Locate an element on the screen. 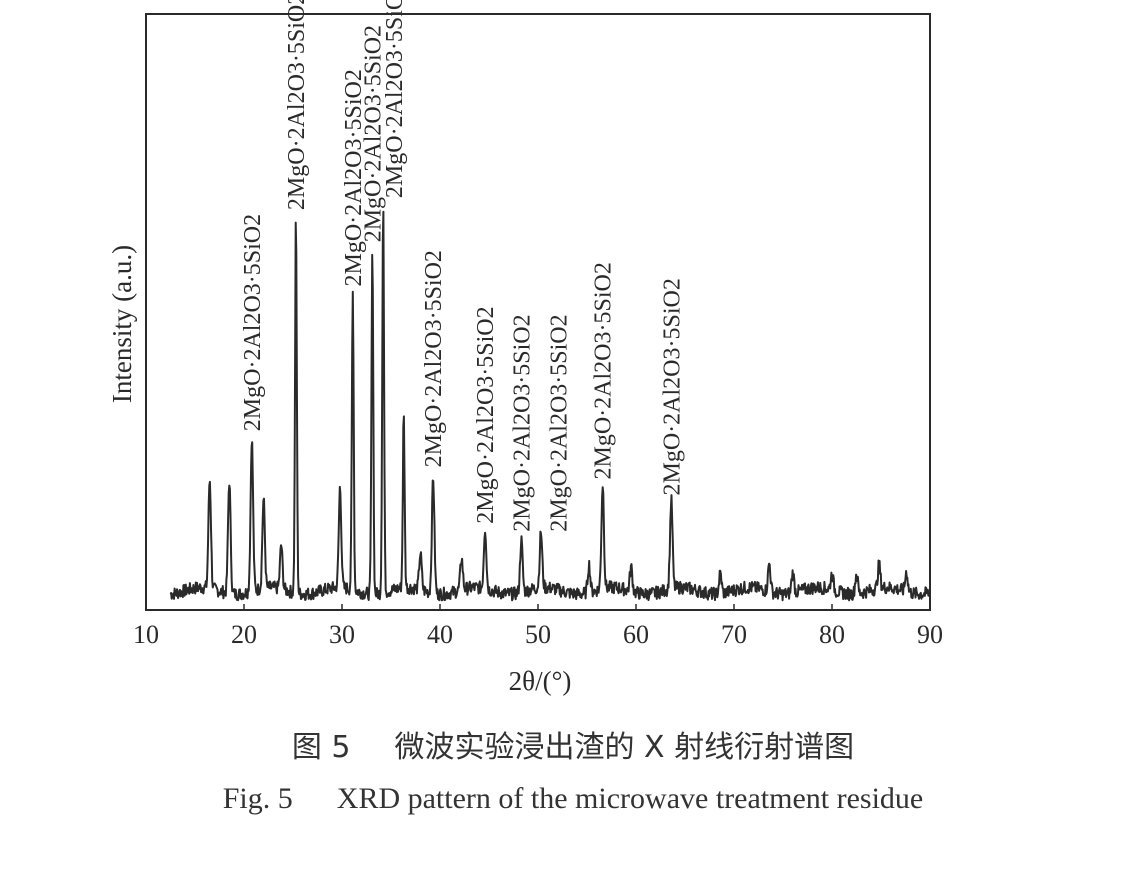  caption-cn-text: 微波实验浸出渣的 X 射线衍射谱图 is located at coordinates (624, 747).